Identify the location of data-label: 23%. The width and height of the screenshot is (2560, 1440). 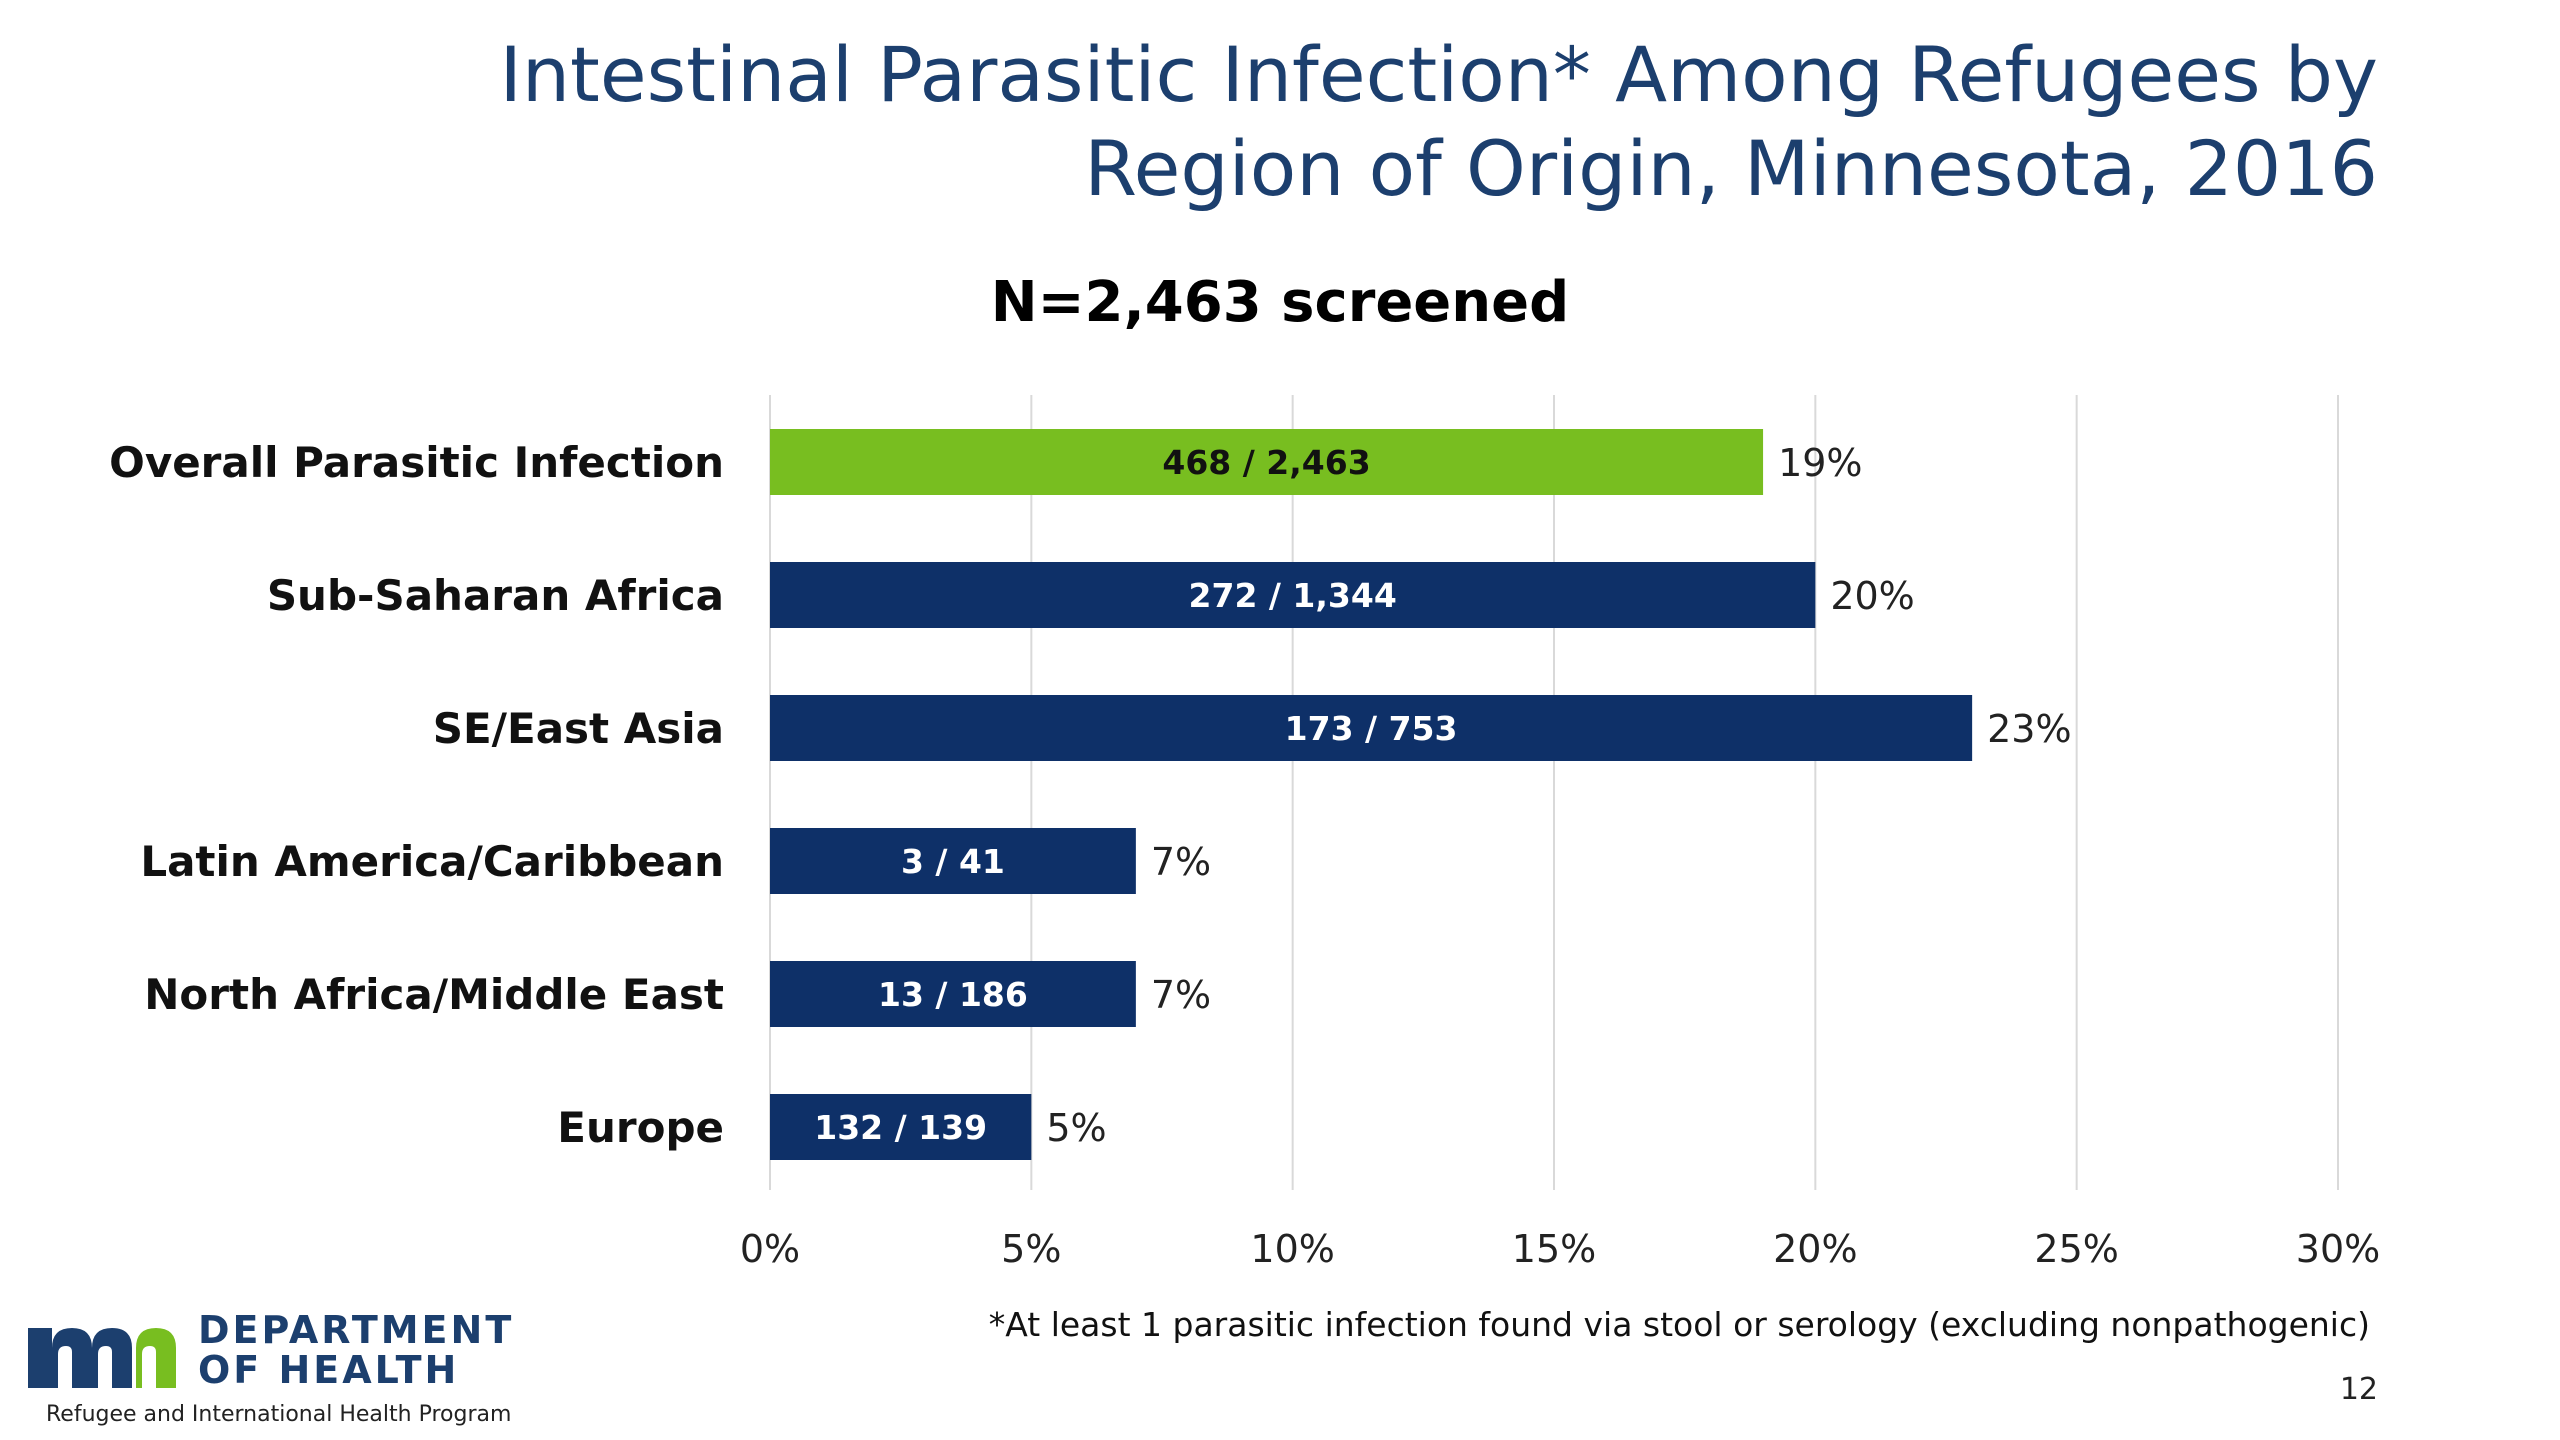
(2029, 729).